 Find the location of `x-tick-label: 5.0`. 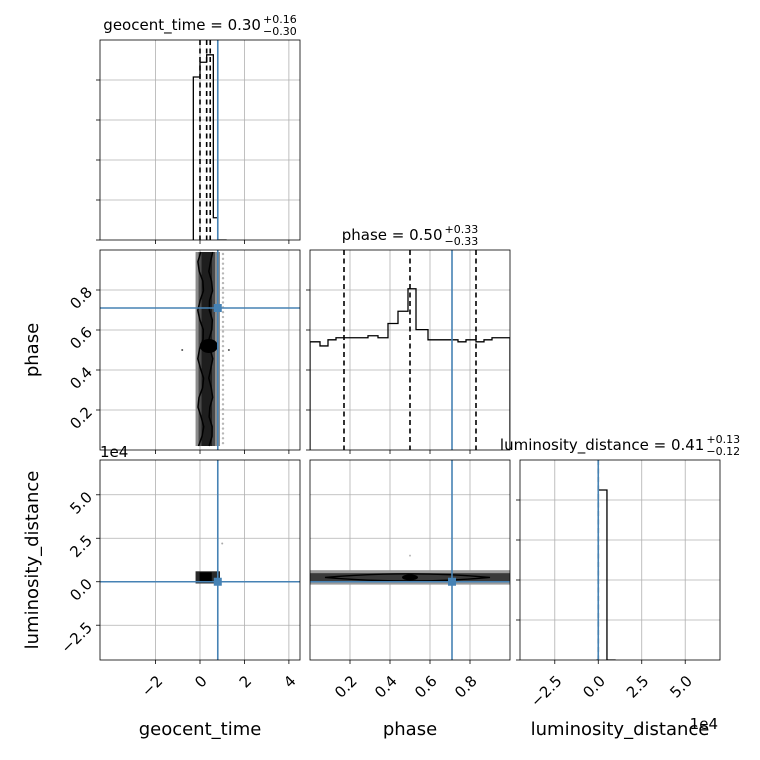

x-tick-label: 5.0 is located at coordinates (681, 687).